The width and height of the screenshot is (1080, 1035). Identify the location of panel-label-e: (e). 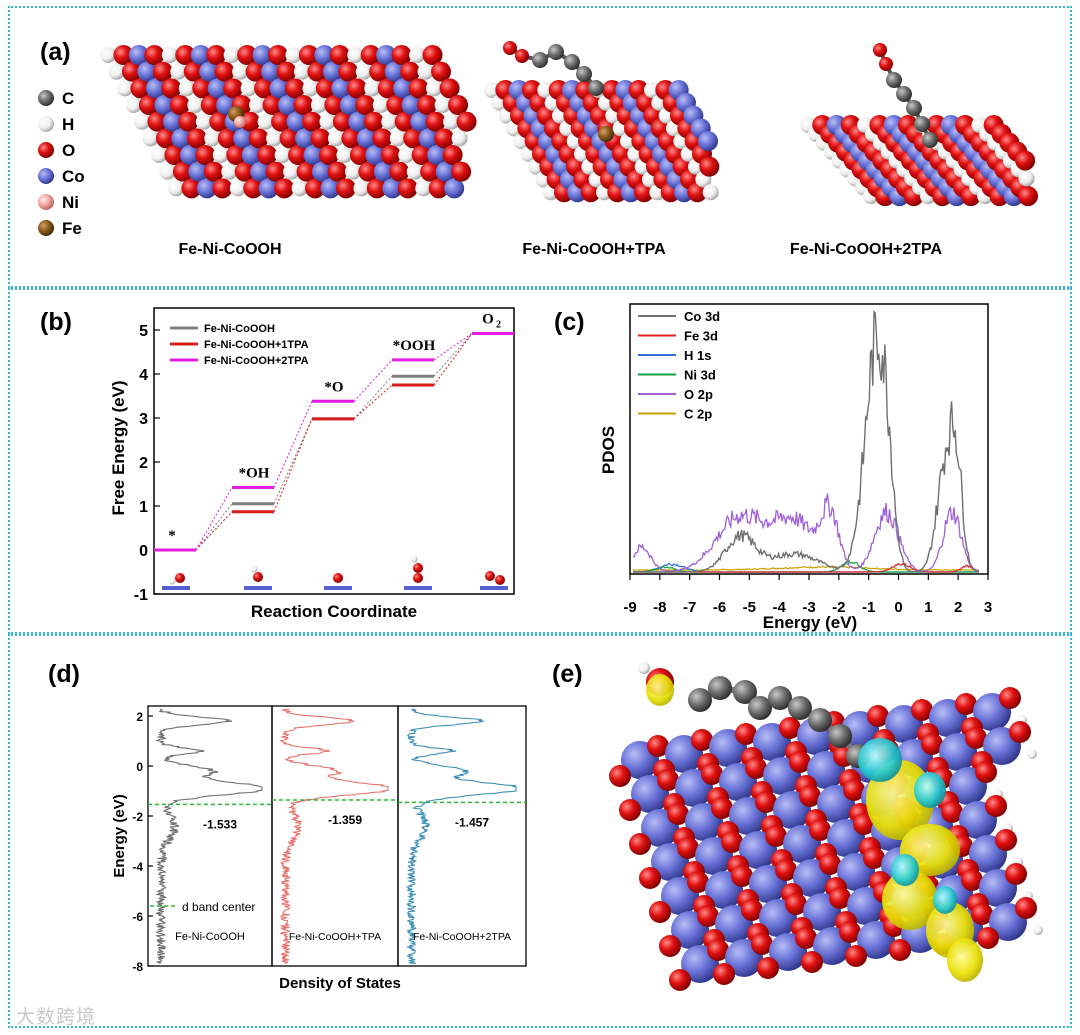
(567, 674).